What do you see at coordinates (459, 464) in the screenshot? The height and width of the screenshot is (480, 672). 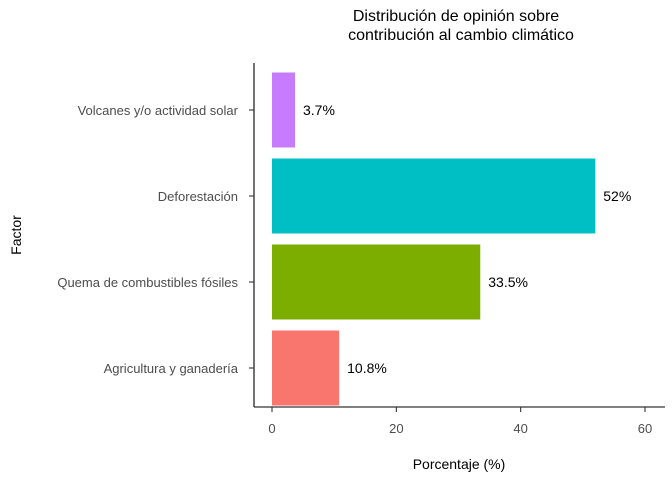 I see `x-axis-title: Porcentaje (%)` at bounding box center [459, 464].